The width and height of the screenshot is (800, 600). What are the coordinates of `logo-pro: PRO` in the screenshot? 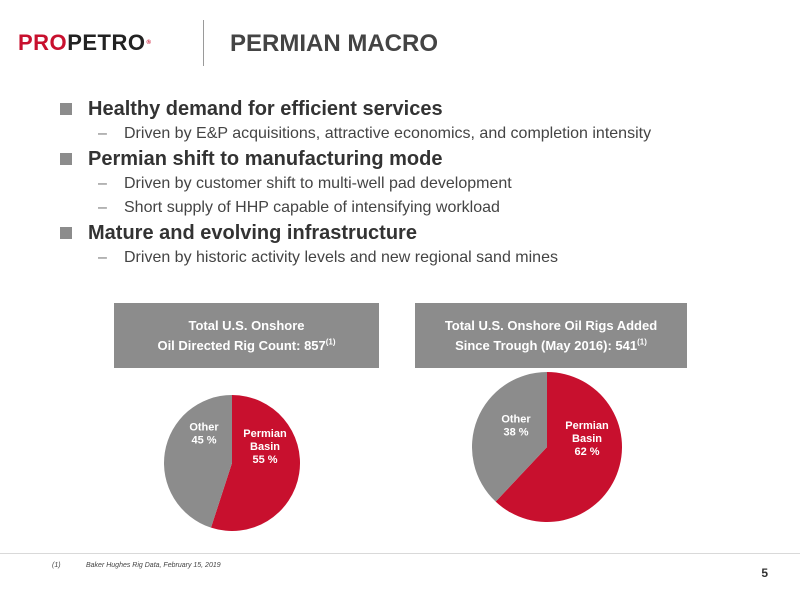 It's located at (43, 42).